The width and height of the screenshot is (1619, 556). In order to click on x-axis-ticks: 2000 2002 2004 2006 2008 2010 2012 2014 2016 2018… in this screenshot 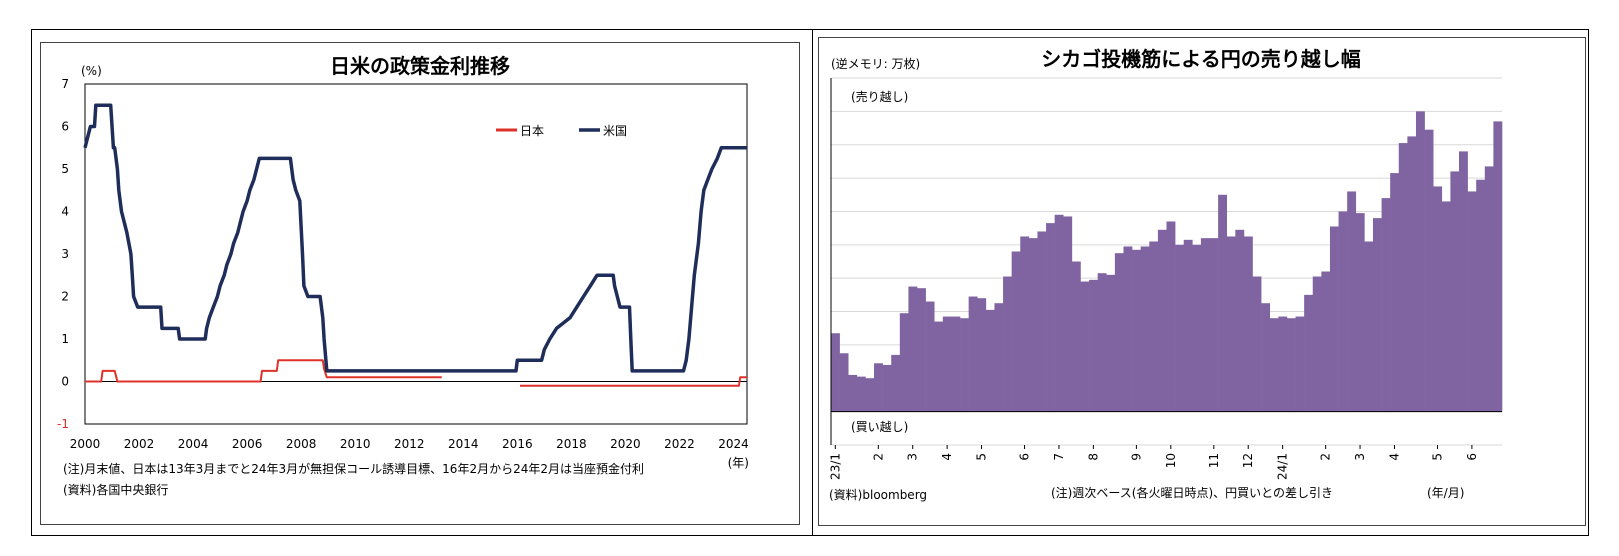, I will do `click(409, 444)`.